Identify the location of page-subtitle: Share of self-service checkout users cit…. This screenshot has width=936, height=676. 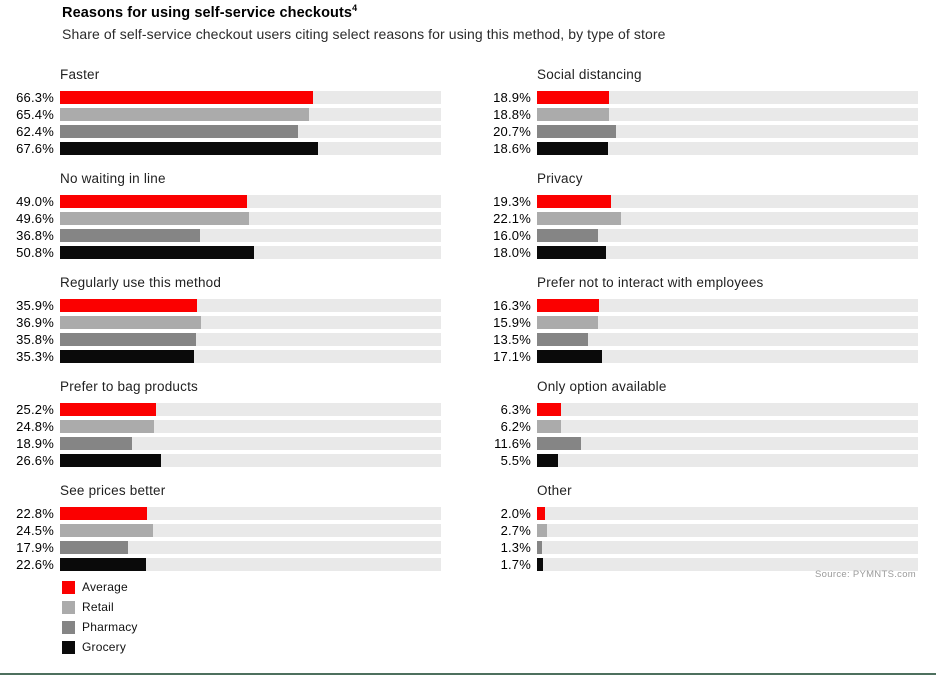
(364, 33).